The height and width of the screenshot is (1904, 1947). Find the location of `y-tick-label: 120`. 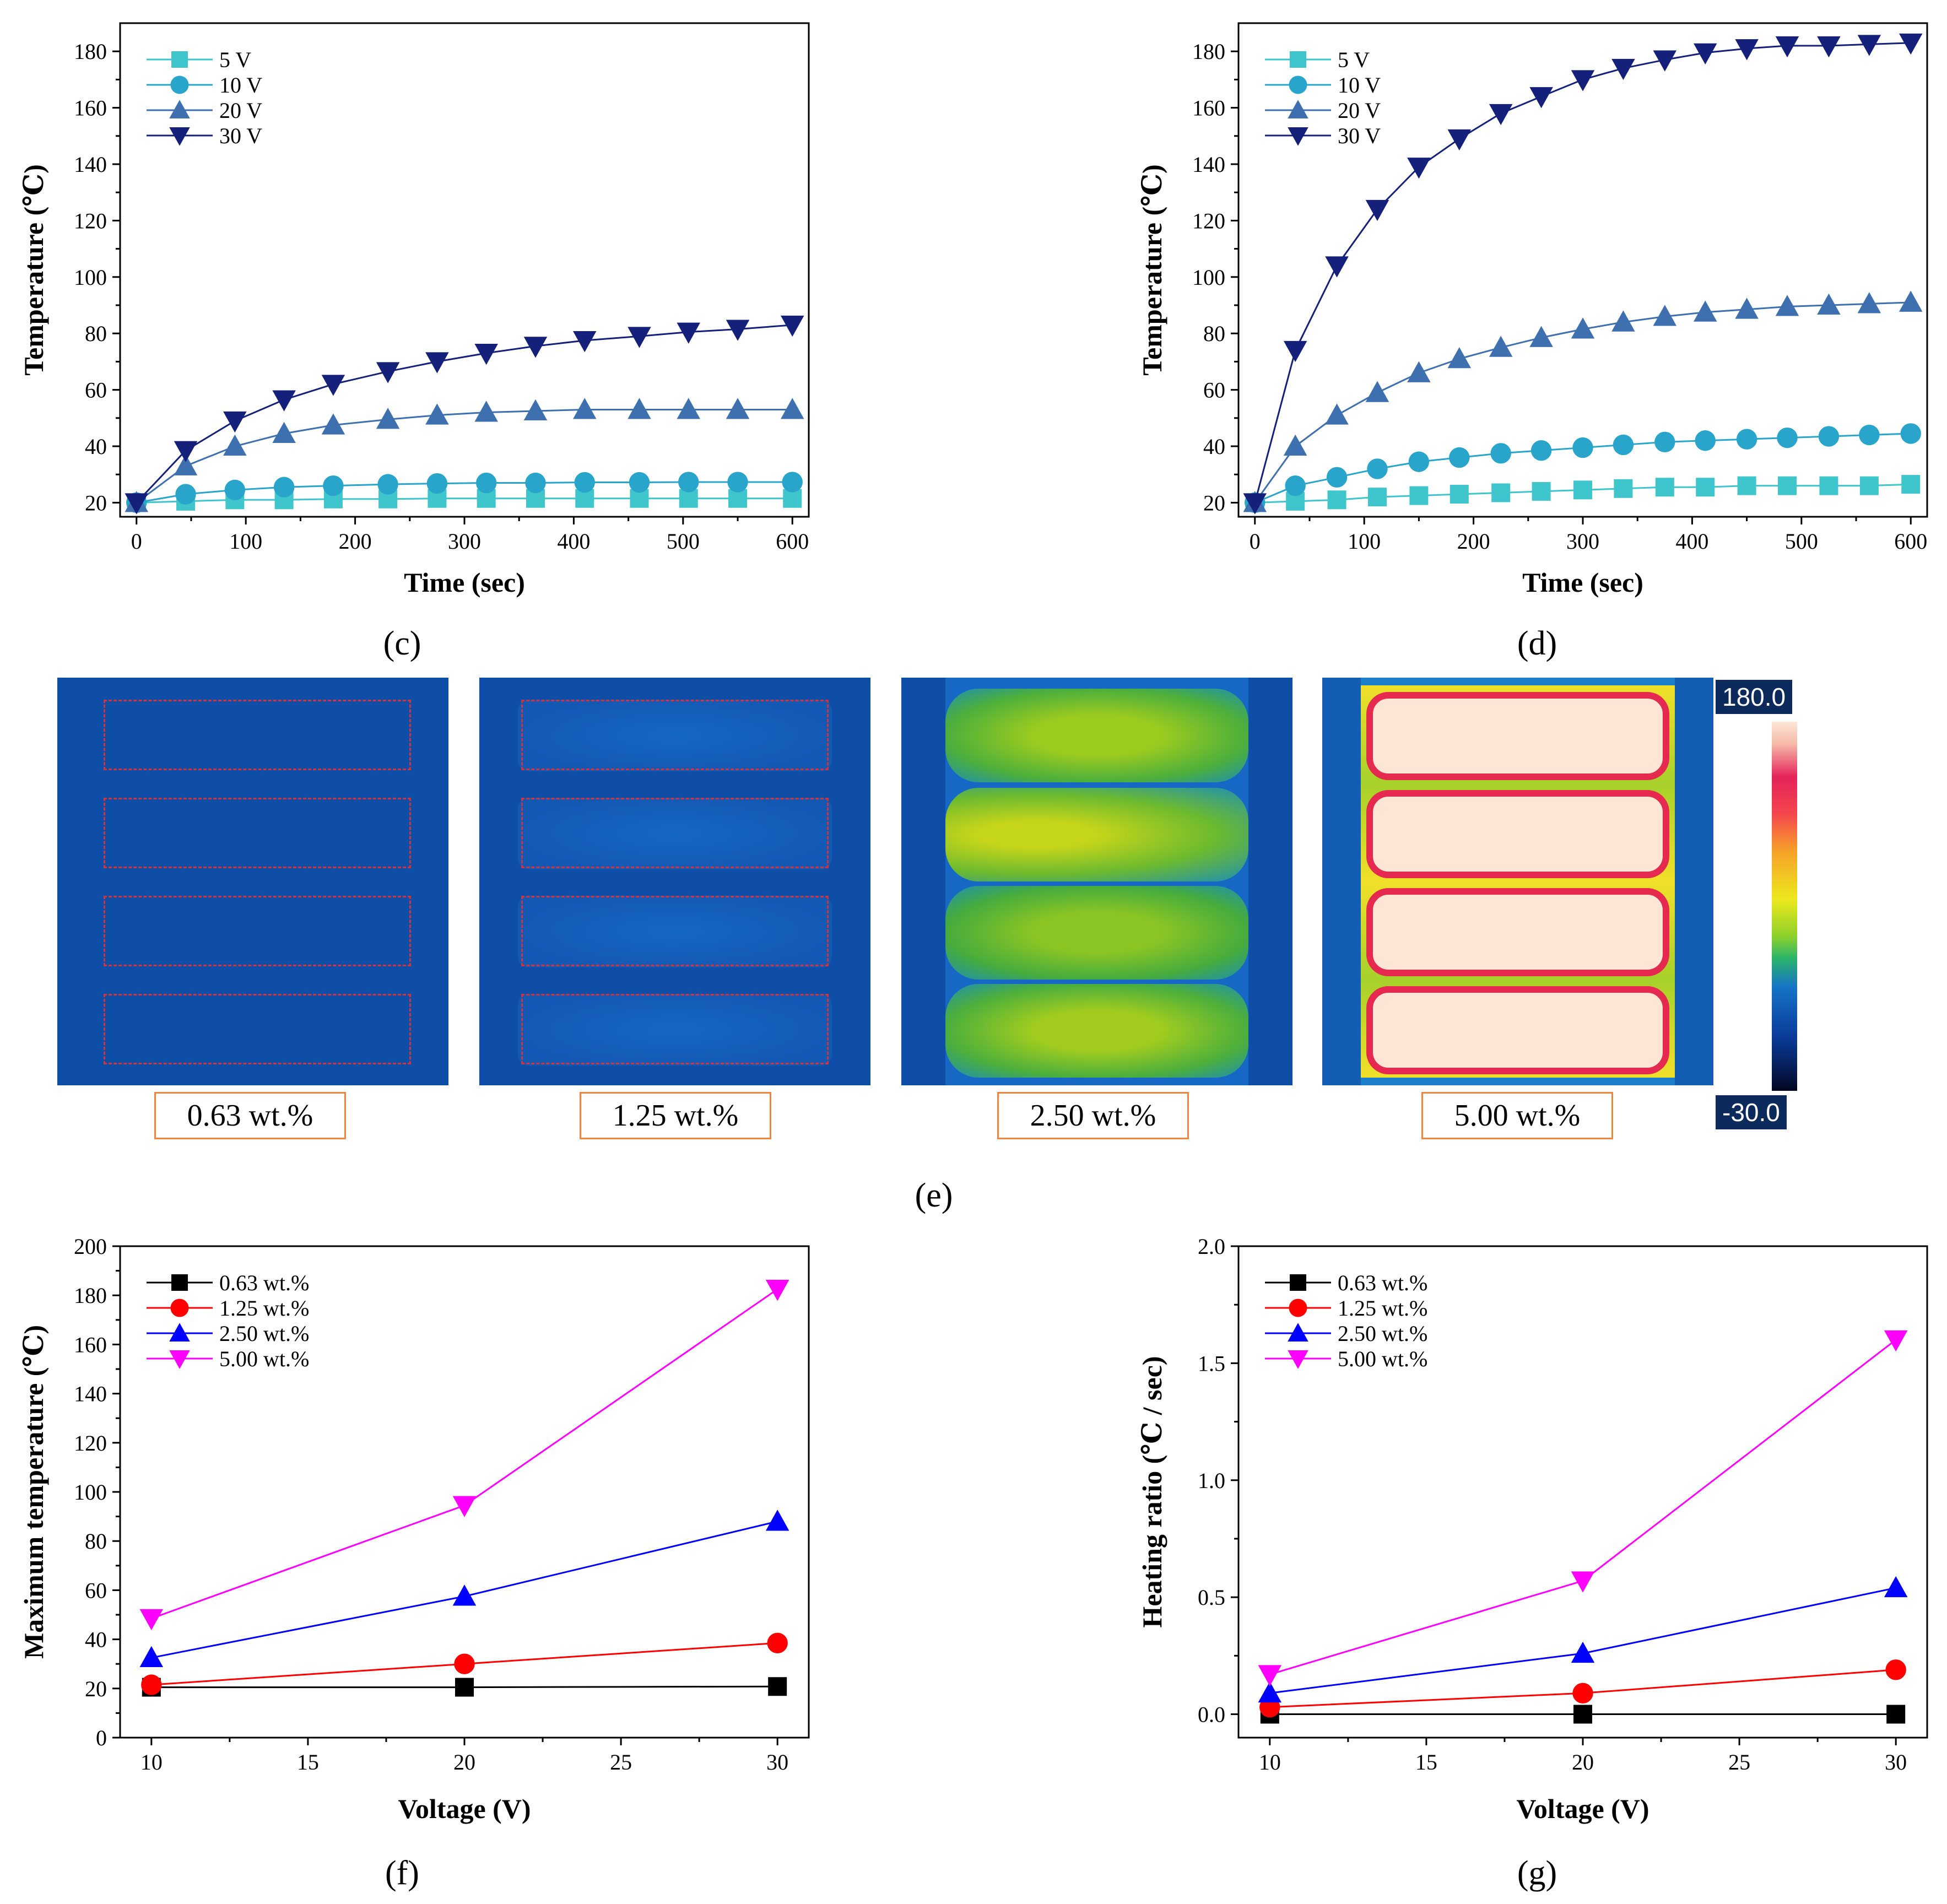

y-tick-label: 120 is located at coordinates (91, 220).